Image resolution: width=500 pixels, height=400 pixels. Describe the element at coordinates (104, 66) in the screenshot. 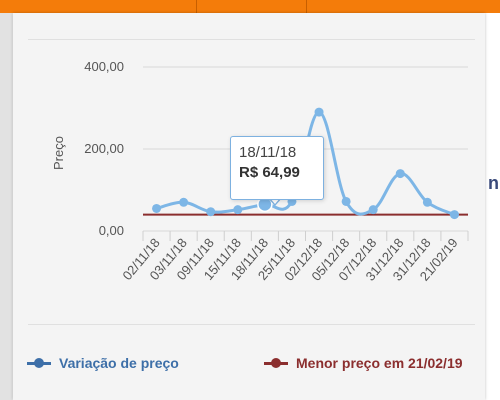

I see `y-tick-label: 400,00` at that location.